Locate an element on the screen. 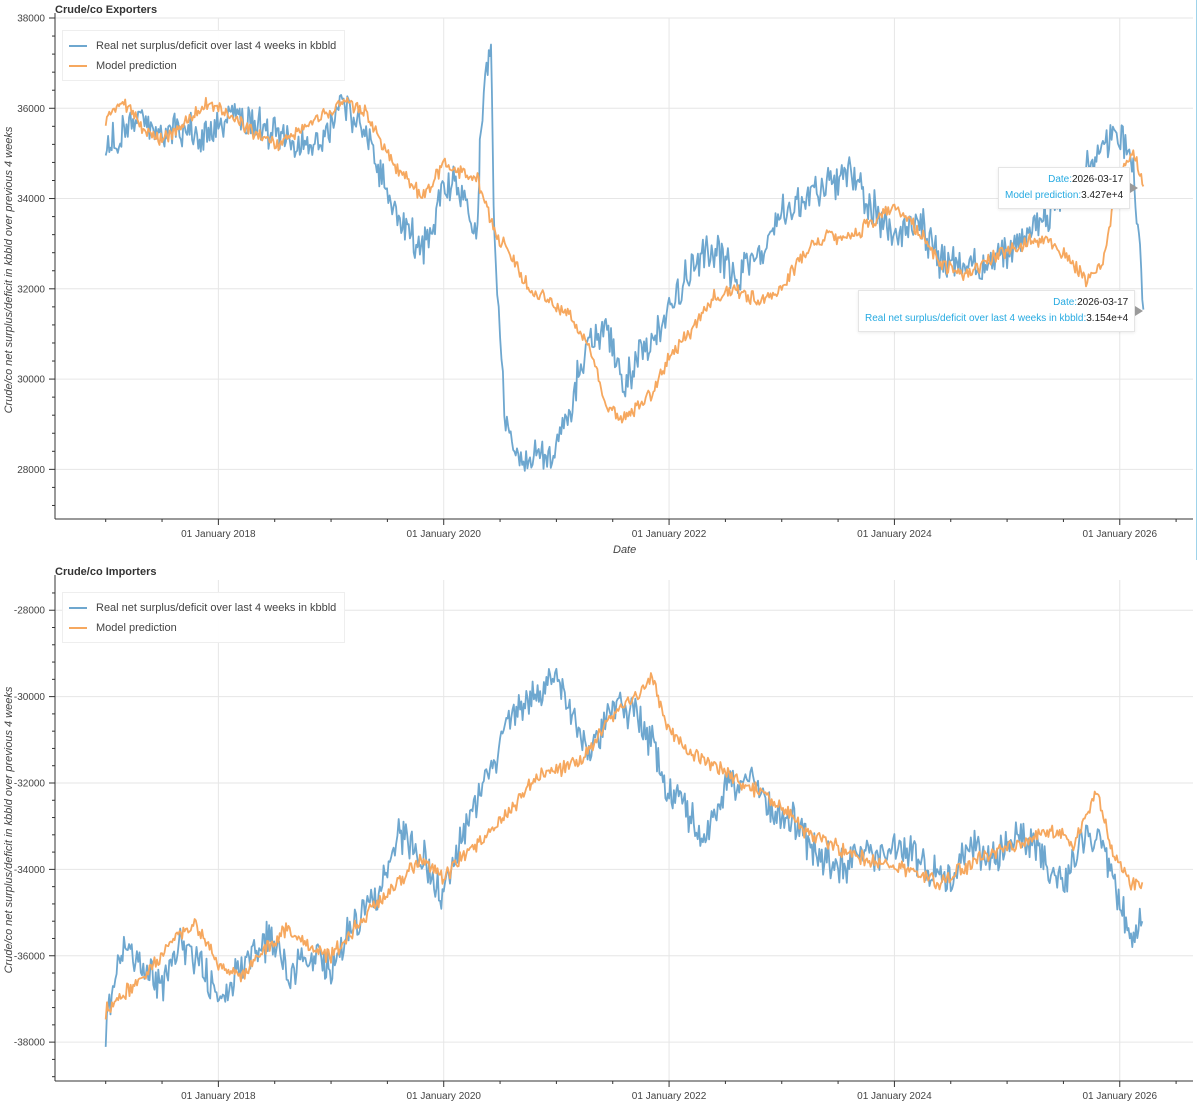 The height and width of the screenshot is (1107, 1199). y-tick-label: -34000 is located at coordinates (30, 870).